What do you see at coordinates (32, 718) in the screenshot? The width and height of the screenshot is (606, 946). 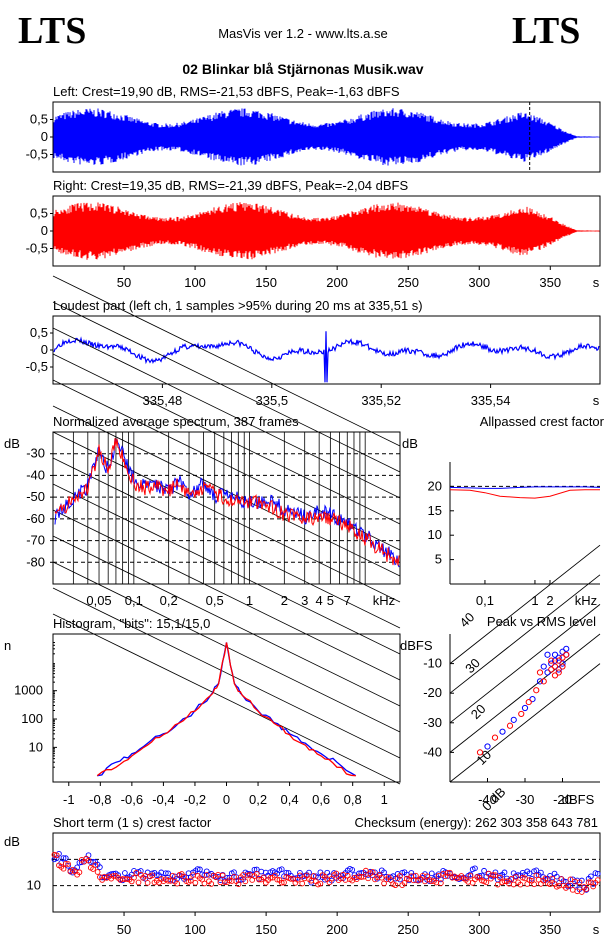 I see `histogram-ytick-label: 100` at bounding box center [32, 718].